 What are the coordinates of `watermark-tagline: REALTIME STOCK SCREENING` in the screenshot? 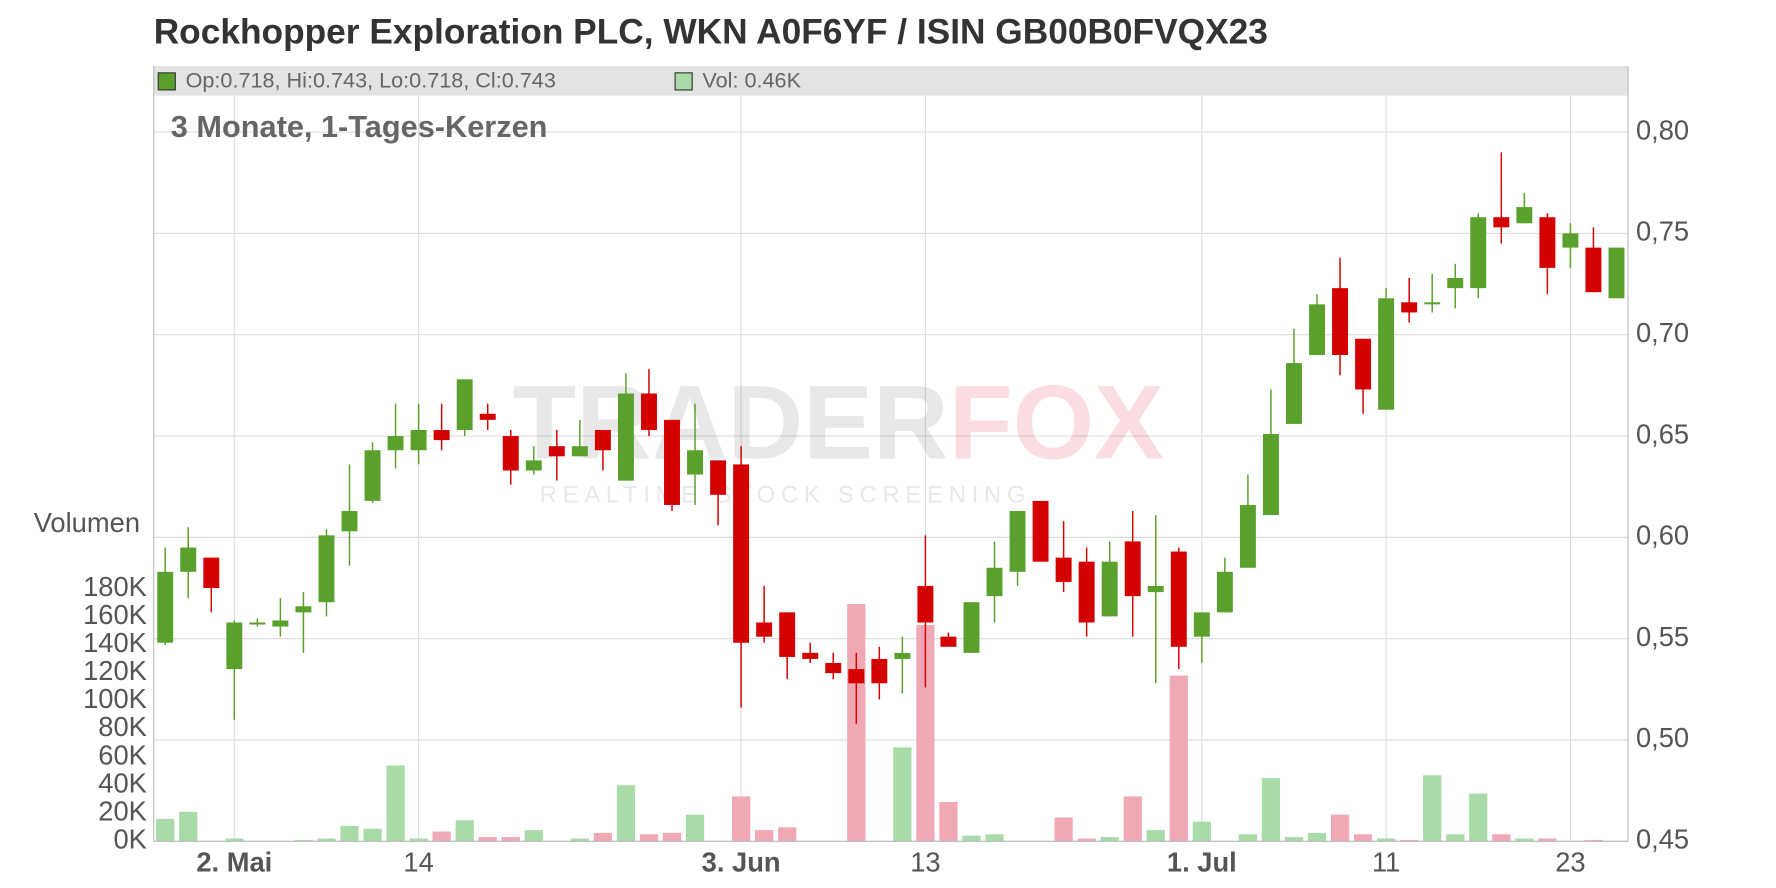 It's located at (786, 495).